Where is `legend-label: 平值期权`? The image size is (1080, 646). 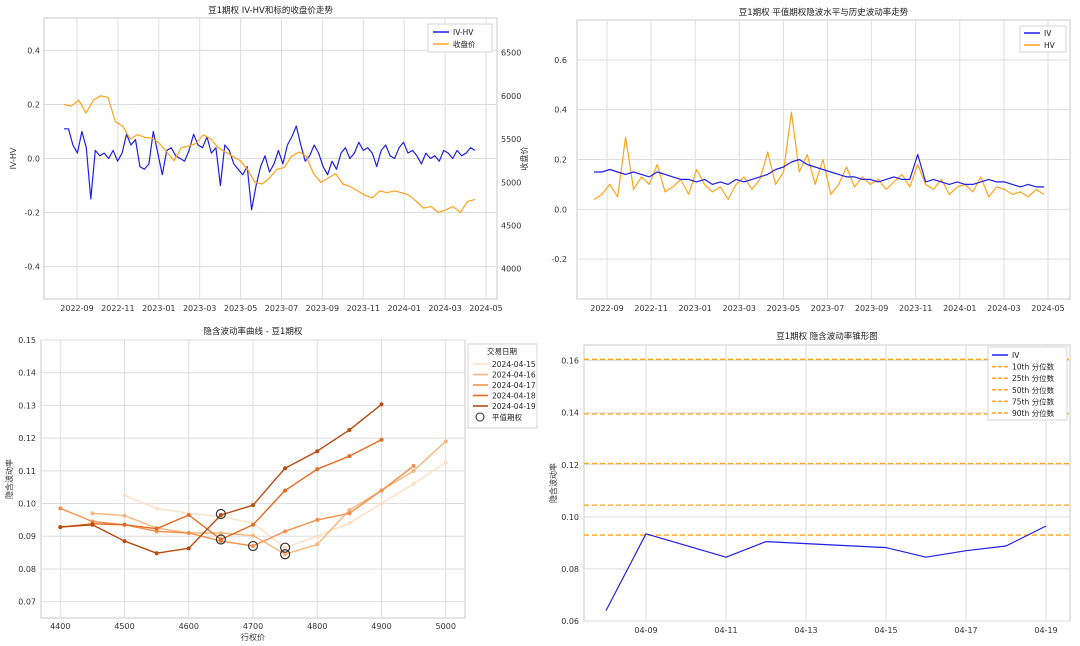
legend-label: 平值期权 is located at coordinates (507, 417).